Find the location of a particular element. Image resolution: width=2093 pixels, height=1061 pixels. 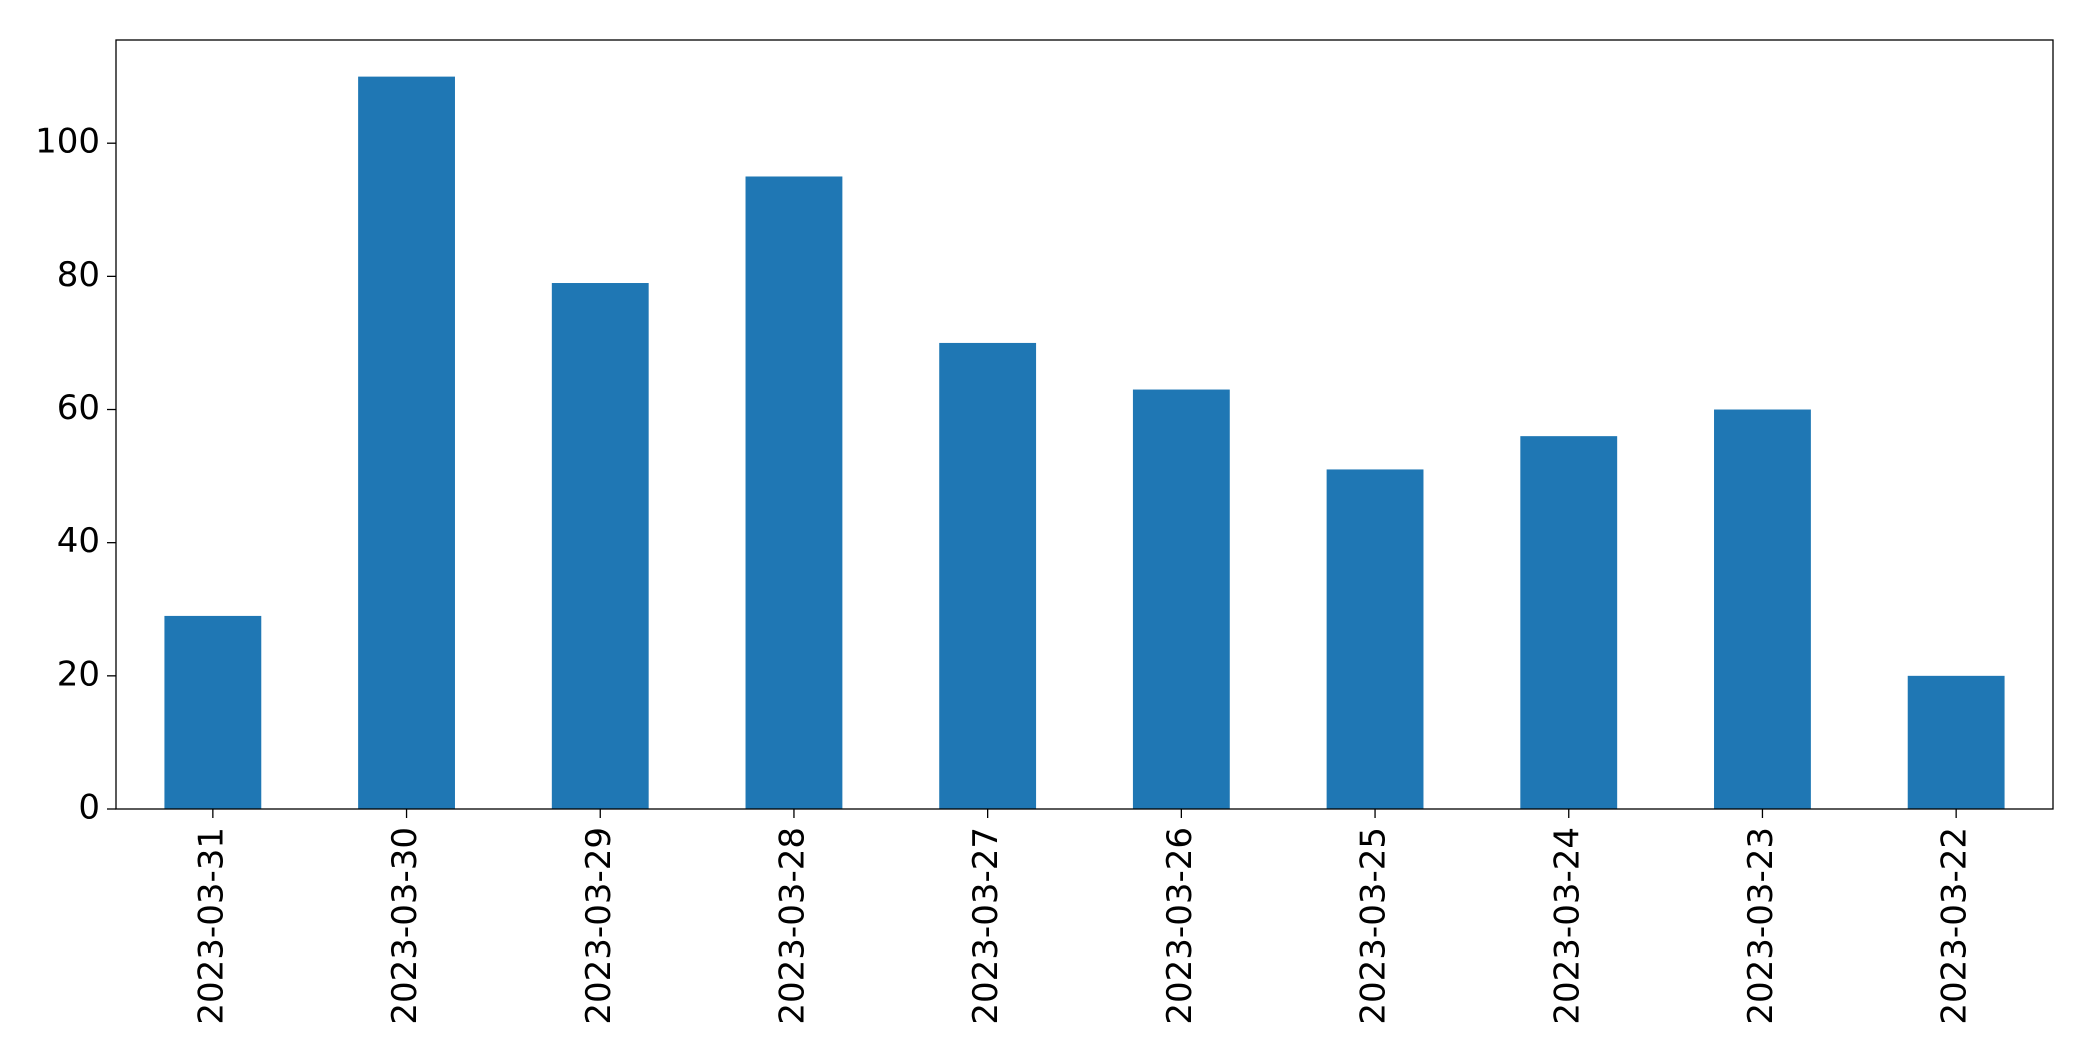

x-tick-label: 2023-03-26 is located at coordinates (1180, 926).